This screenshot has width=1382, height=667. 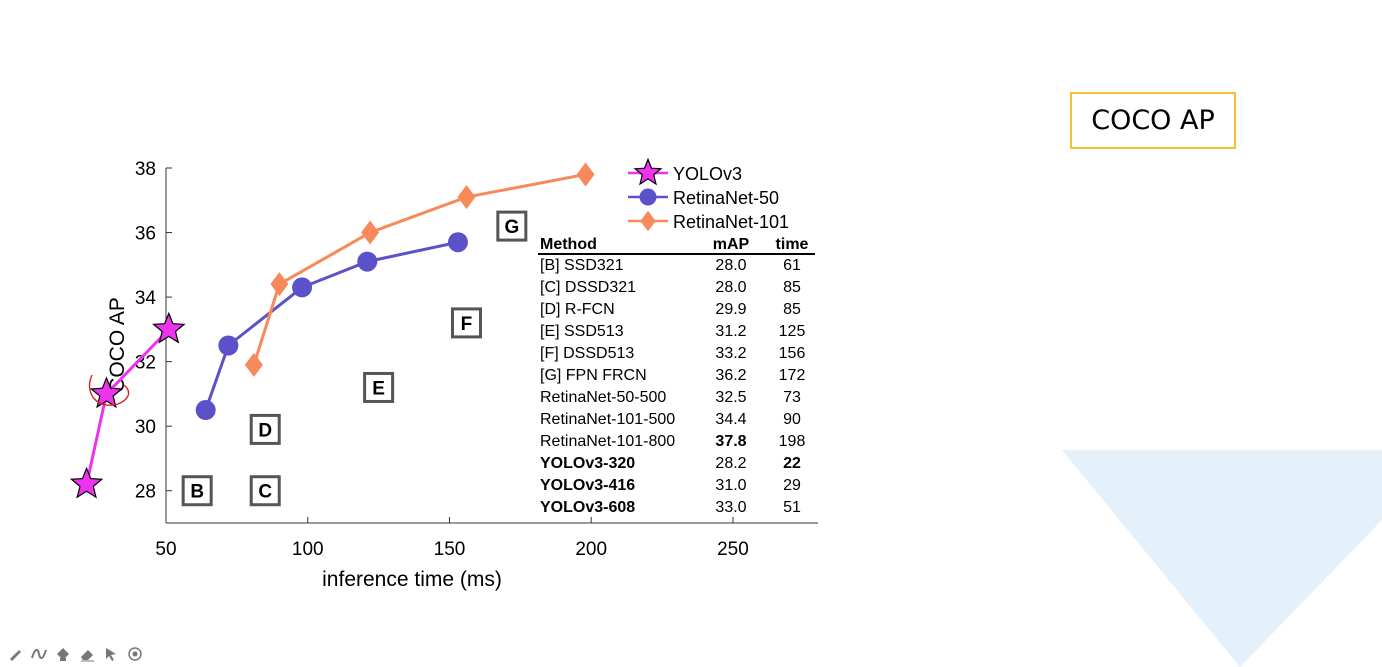 What do you see at coordinates (145, 169) in the screenshot?
I see `y-tick-label: 38` at bounding box center [145, 169].